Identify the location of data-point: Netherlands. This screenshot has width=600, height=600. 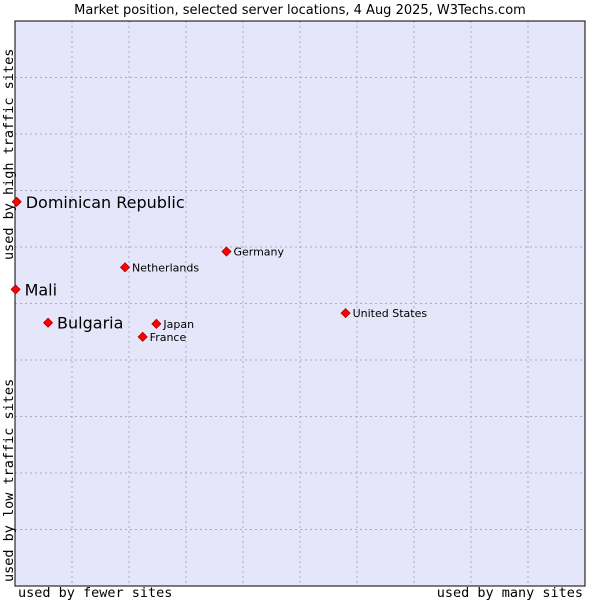
(159, 267).